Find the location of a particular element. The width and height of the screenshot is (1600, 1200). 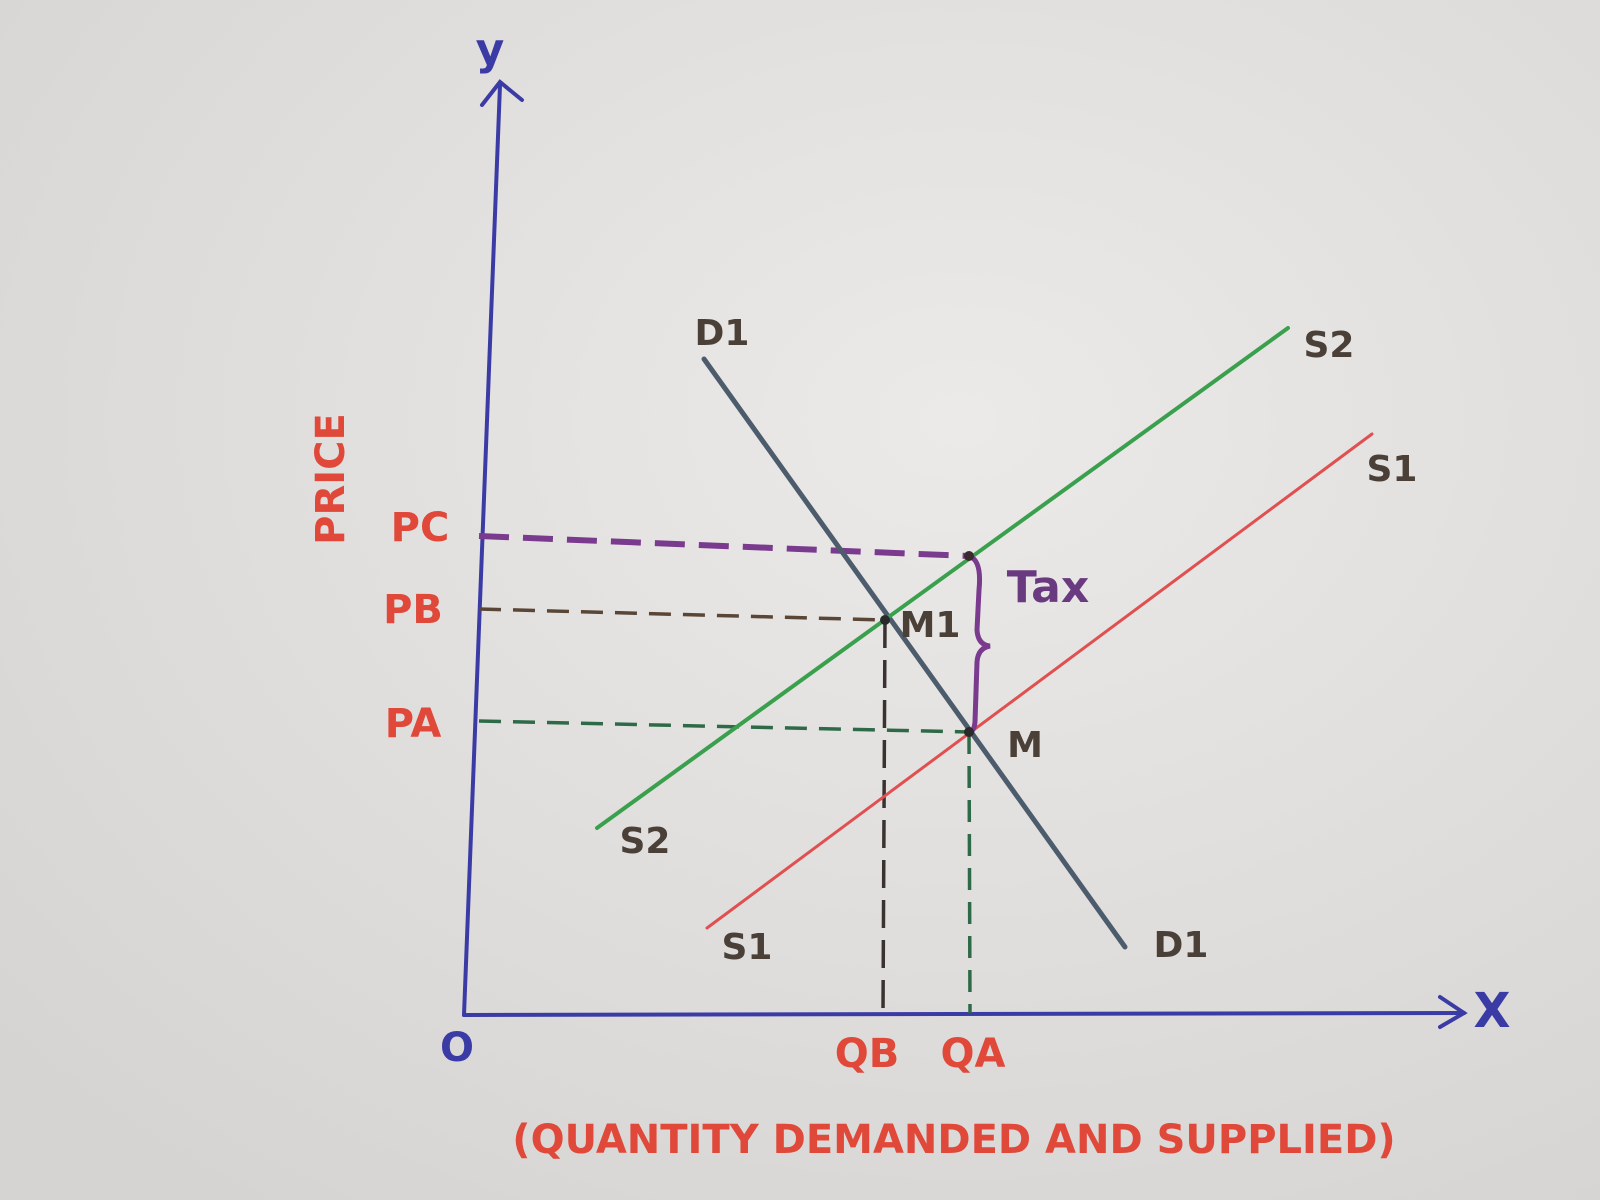

qa-dash is located at coordinates (969, 872).